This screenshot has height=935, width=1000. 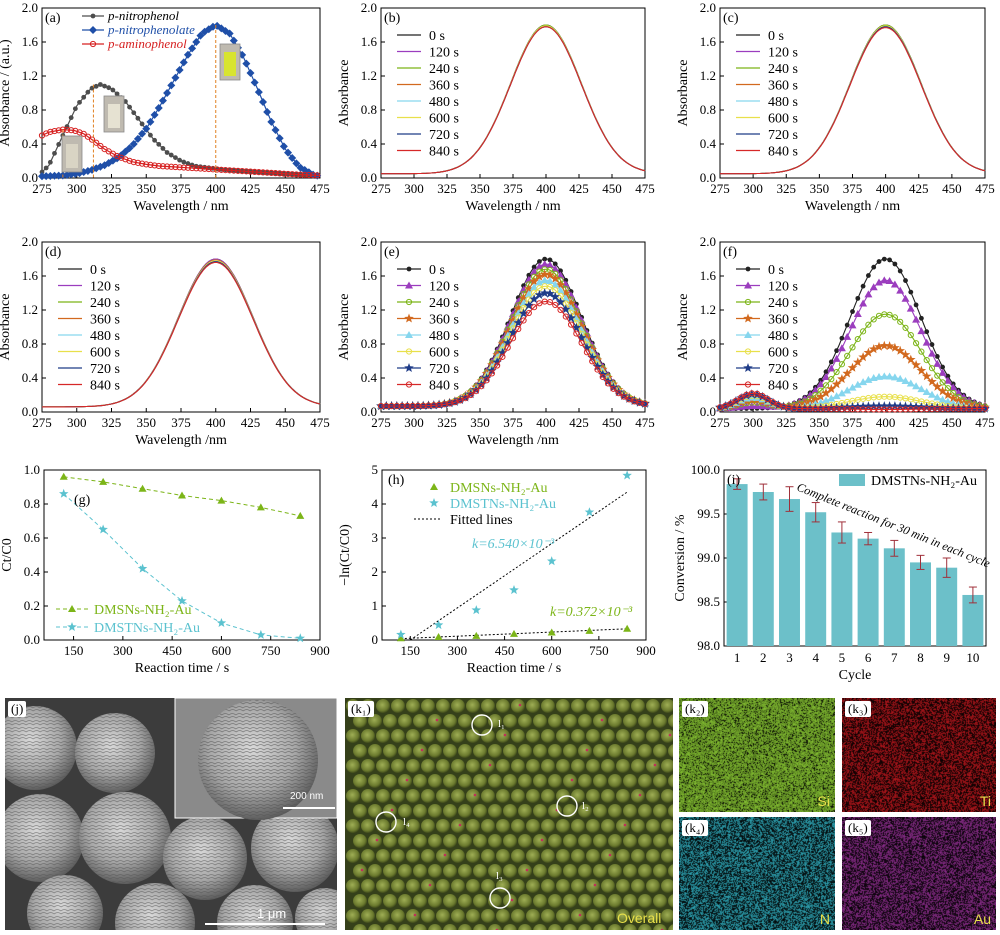 What do you see at coordinates (480, 422) in the screenshot?
I see `x-tick-label: 350` at bounding box center [480, 422].